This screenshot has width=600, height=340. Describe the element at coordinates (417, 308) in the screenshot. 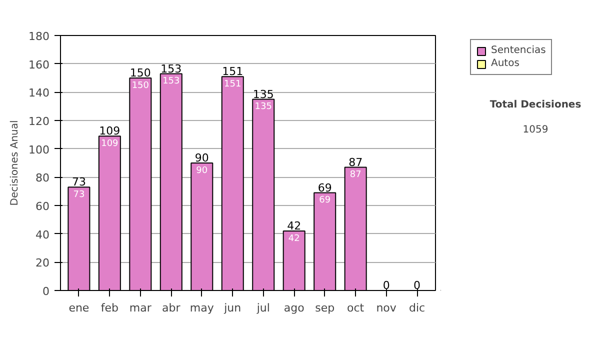

I see `x-tick-label: dic` at that location.